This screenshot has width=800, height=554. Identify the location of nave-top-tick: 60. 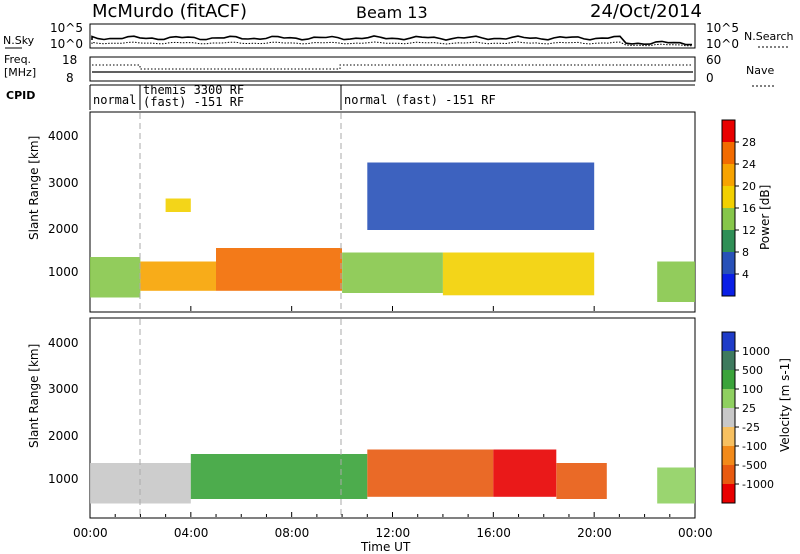
(713, 60).